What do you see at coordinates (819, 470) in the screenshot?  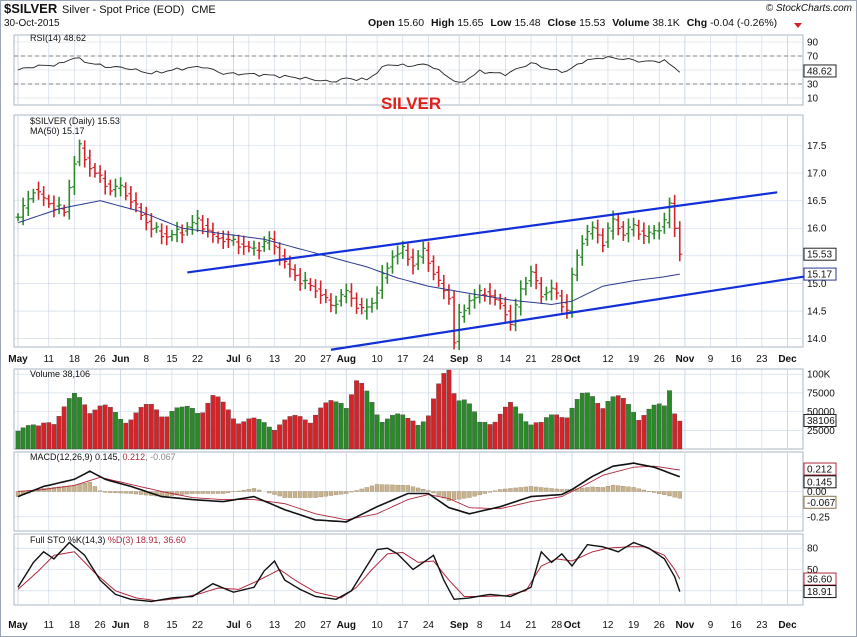 I see `macd-signal-last-value: 0.212` at bounding box center [819, 470].